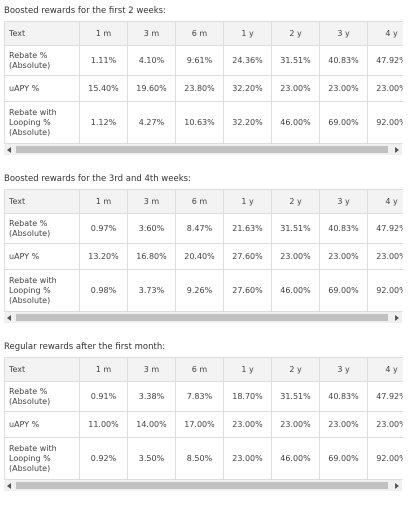 The image size is (408, 516). I want to click on cell-value: 14.00%, so click(151, 424).